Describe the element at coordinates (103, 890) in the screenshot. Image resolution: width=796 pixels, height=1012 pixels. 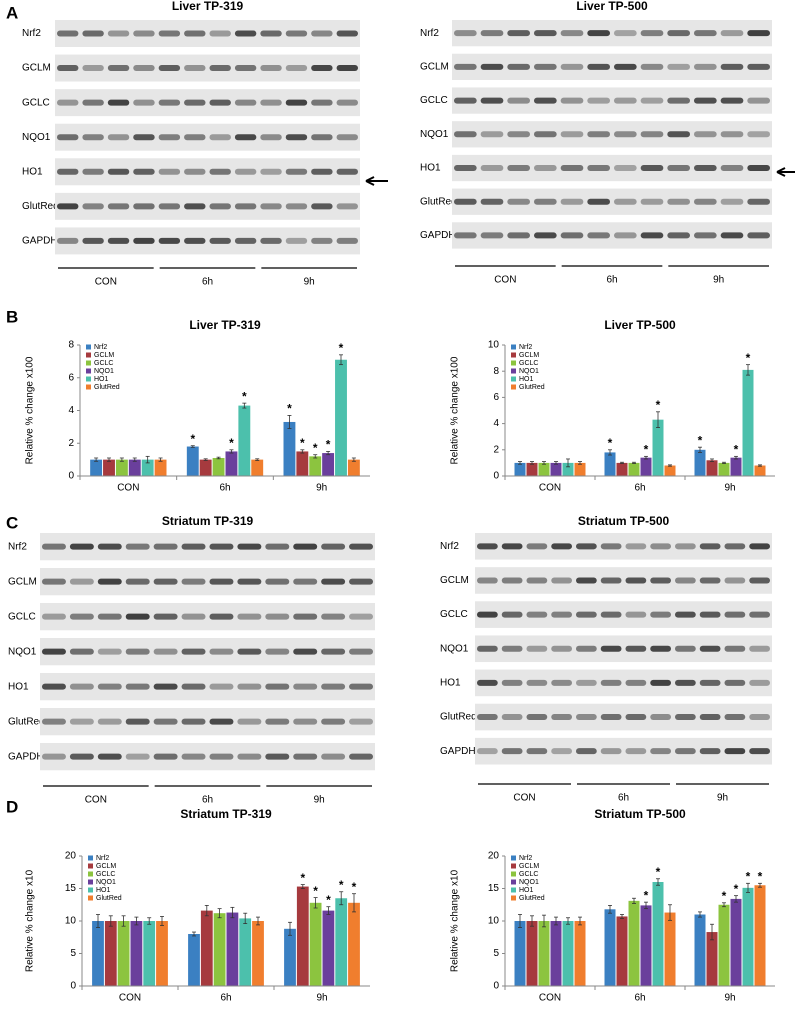
I see `legend-label: HO1` at that location.